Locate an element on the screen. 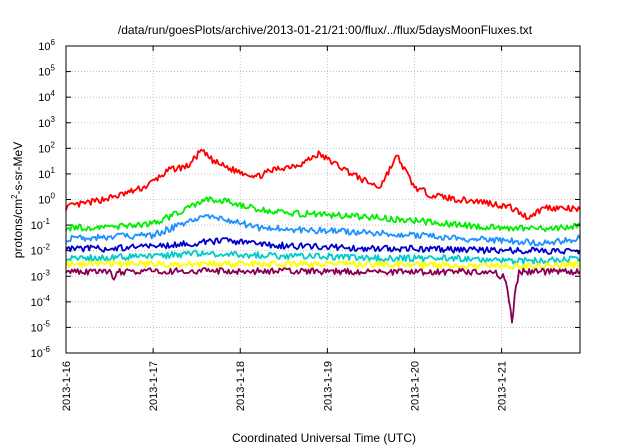 Image resolution: width=640 pixels, height=448 pixels. y-tick-label: 10⁻² is located at coordinates (41, 250).